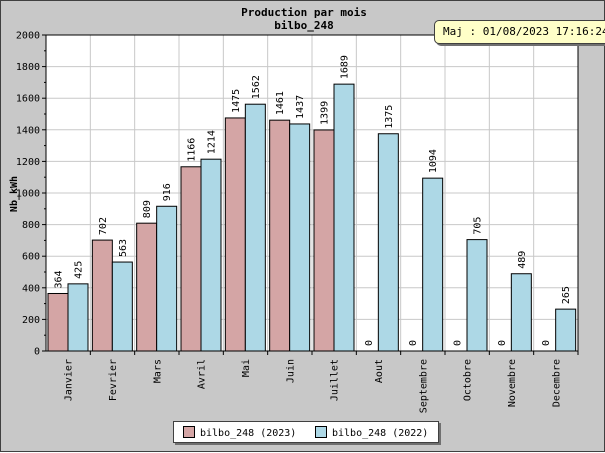  What do you see at coordinates (123, 248) in the screenshot?
I see `data-label: 563` at bounding box center [123, 248].